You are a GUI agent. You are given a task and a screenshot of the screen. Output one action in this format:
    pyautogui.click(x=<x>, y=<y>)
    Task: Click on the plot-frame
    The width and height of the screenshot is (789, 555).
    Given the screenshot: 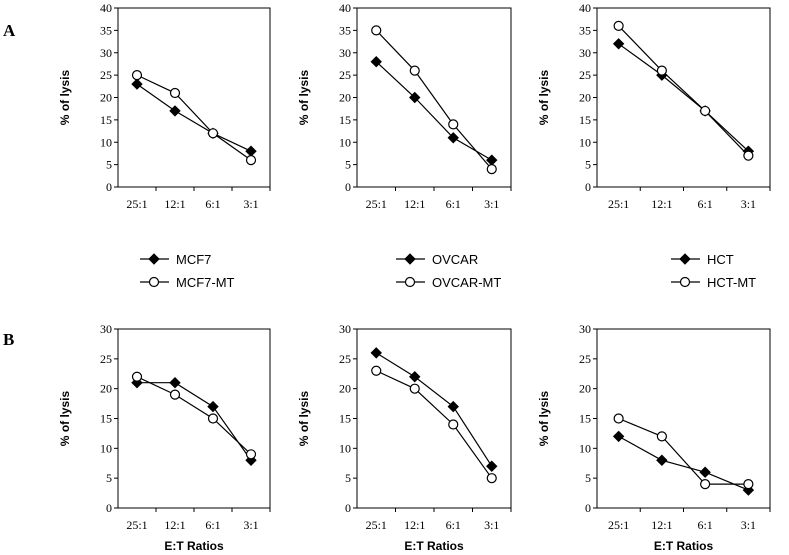 What is the action you would take?
    pyautogui.click(x=683, y=97)
    